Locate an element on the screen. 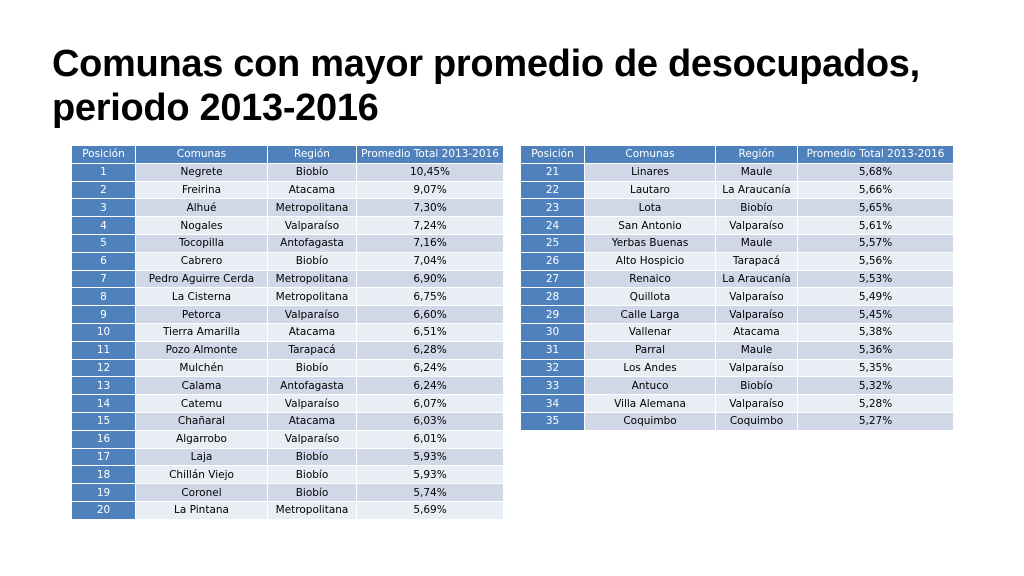 This screenshot has height=576, width=1024. promedio-cell: 7,16% is located at coordinates (430, 243).